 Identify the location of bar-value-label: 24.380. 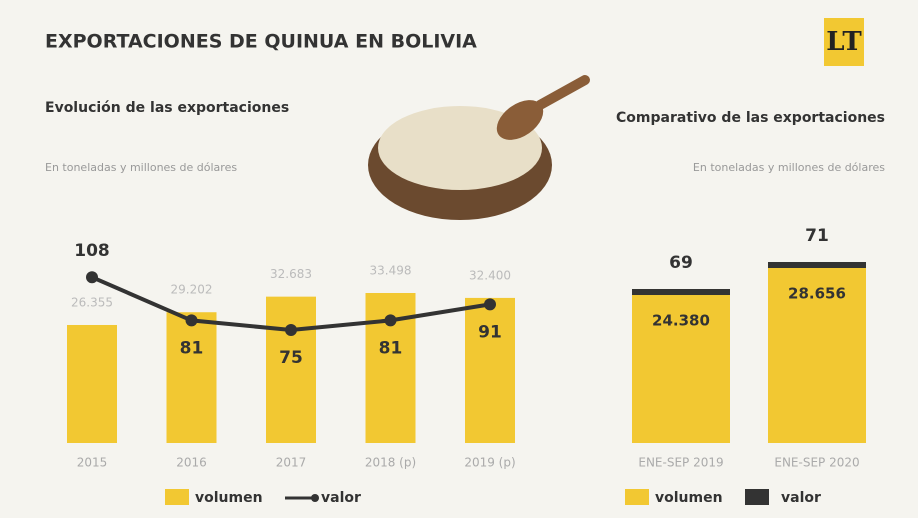
(681, 321).